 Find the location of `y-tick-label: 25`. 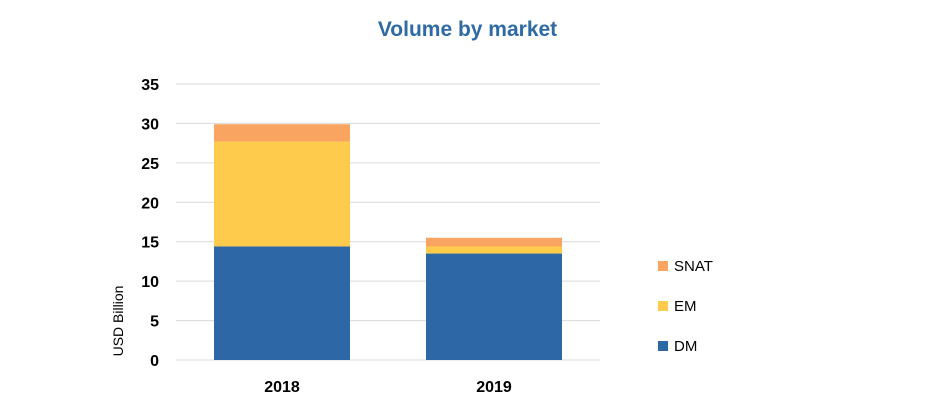

y-tick-label: 25 is located at coordinates (150, 164).